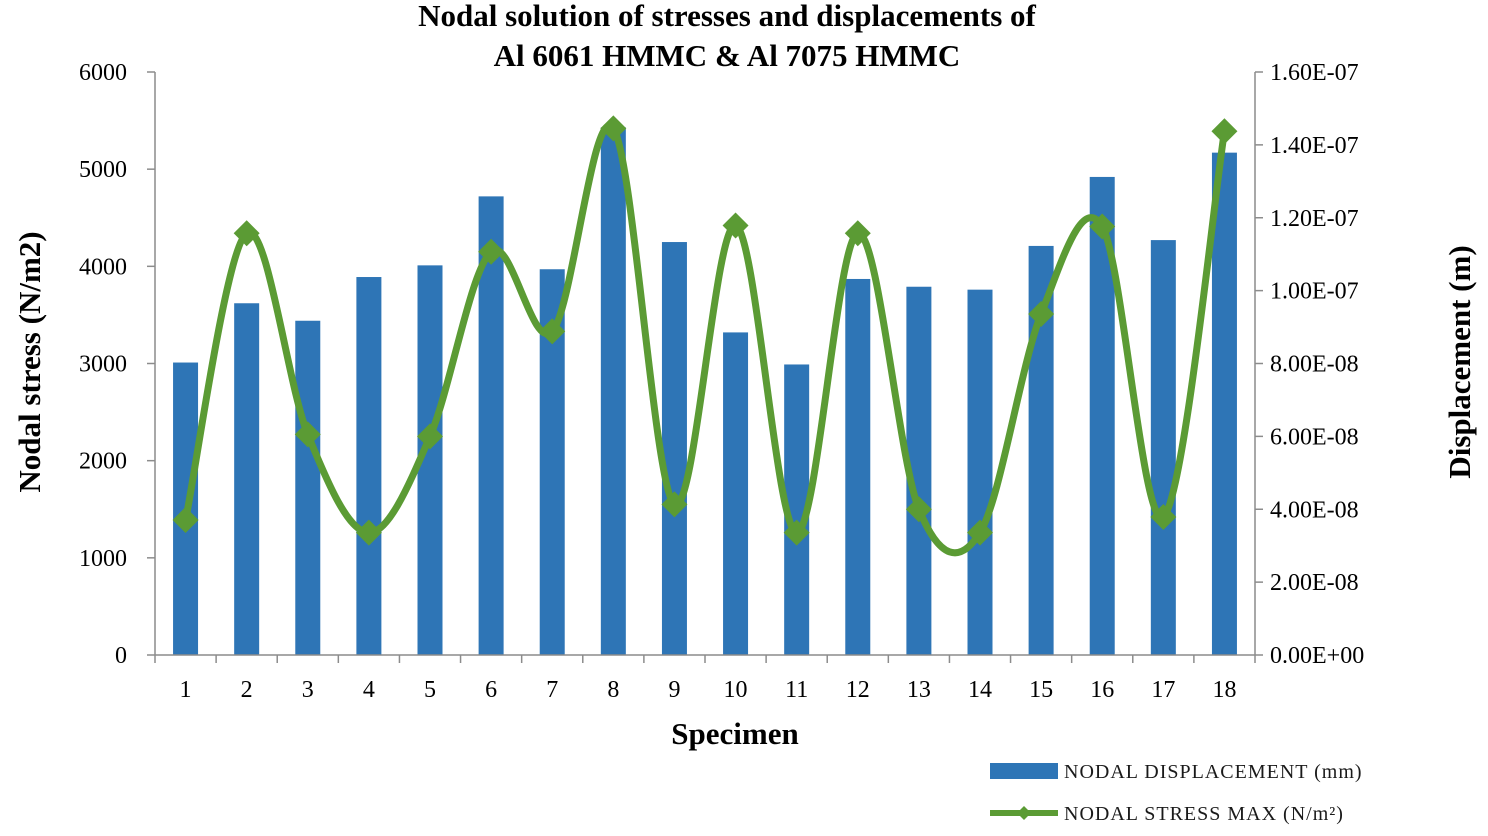 This screenshot has width=1488, height=836. What do you see at coordinates (491, 690) in the screenshot?
I see `x-tick-label: 6` at bounding box center [491, 690].